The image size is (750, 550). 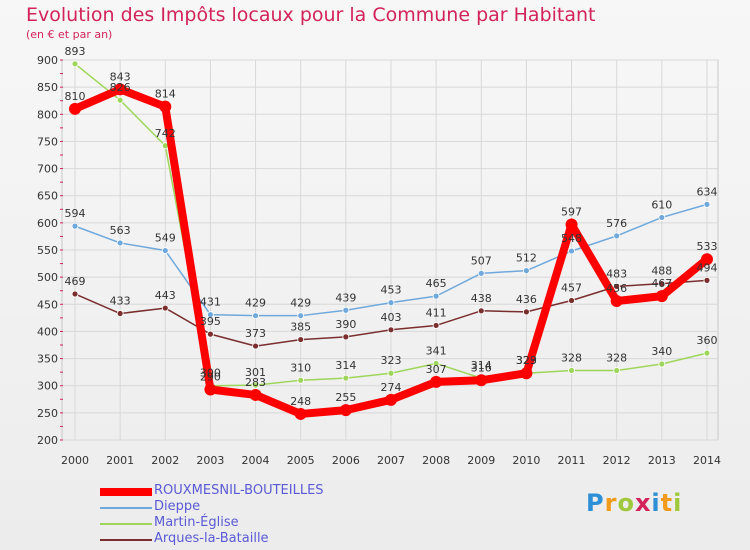 What do you see at coordinates (47, 141) in the screenshot?
I see `y-tick-label: 750` at bounding box center [47, 141].